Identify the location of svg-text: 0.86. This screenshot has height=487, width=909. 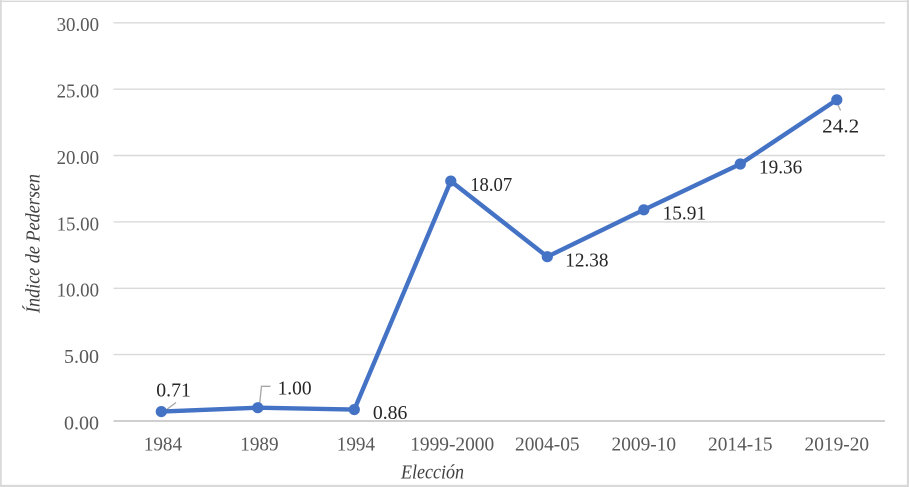
(390, 413).